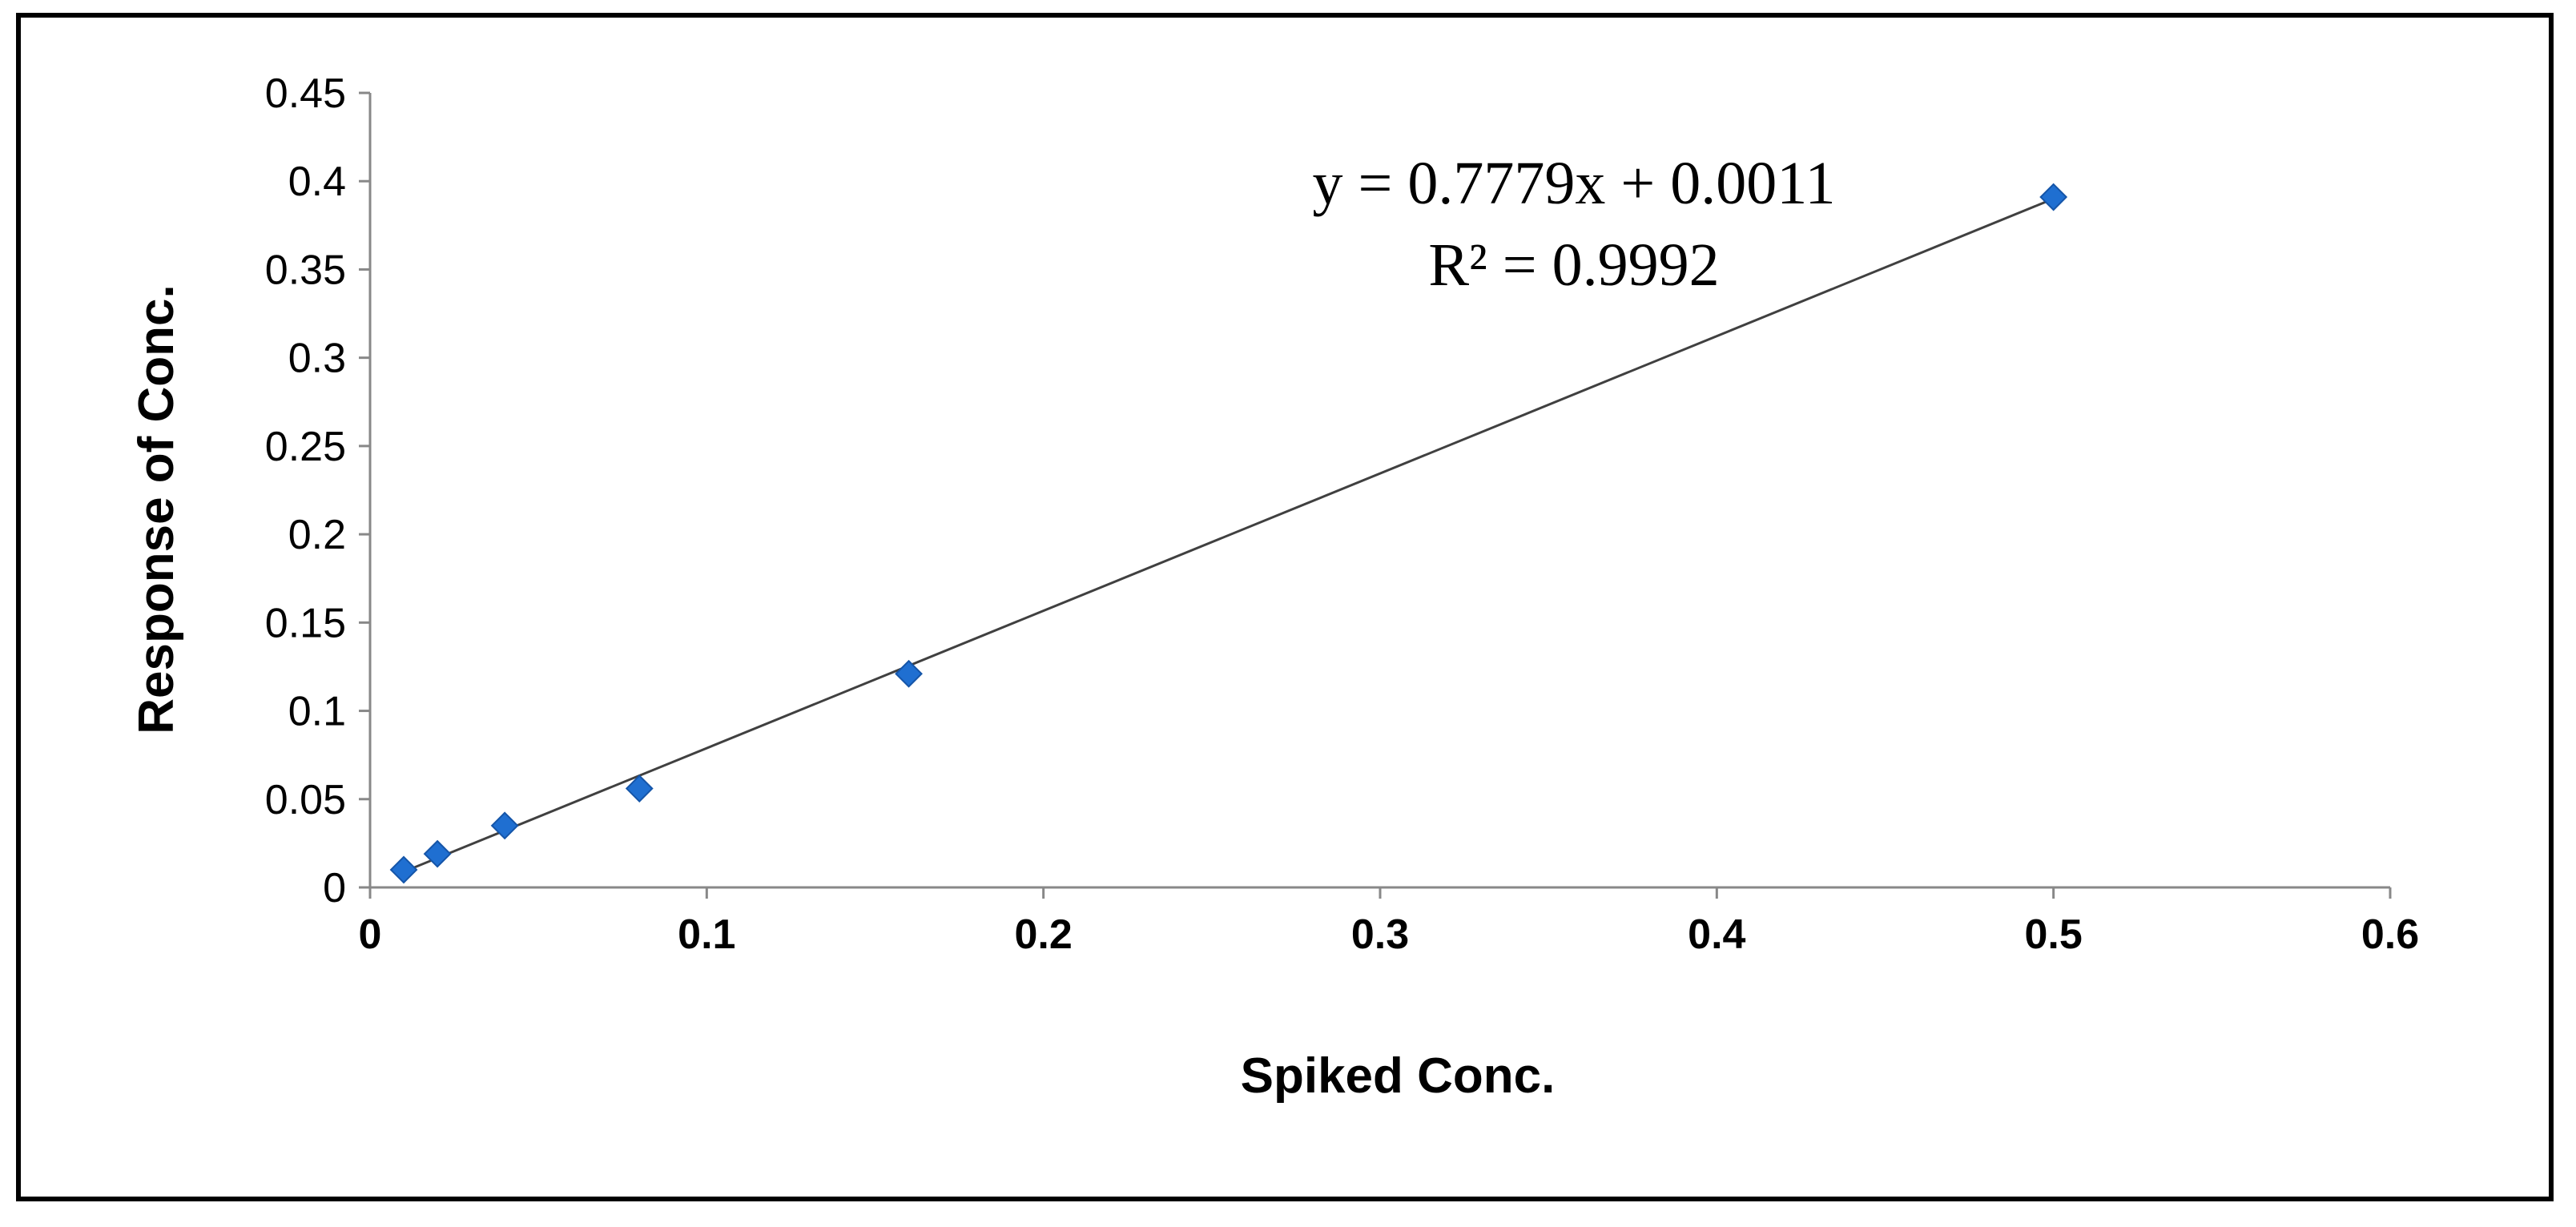 The image size is (2576, 1227). I want to click on trendline-equation: y = 0.7779x + 0.0011, so click(1574, 183).